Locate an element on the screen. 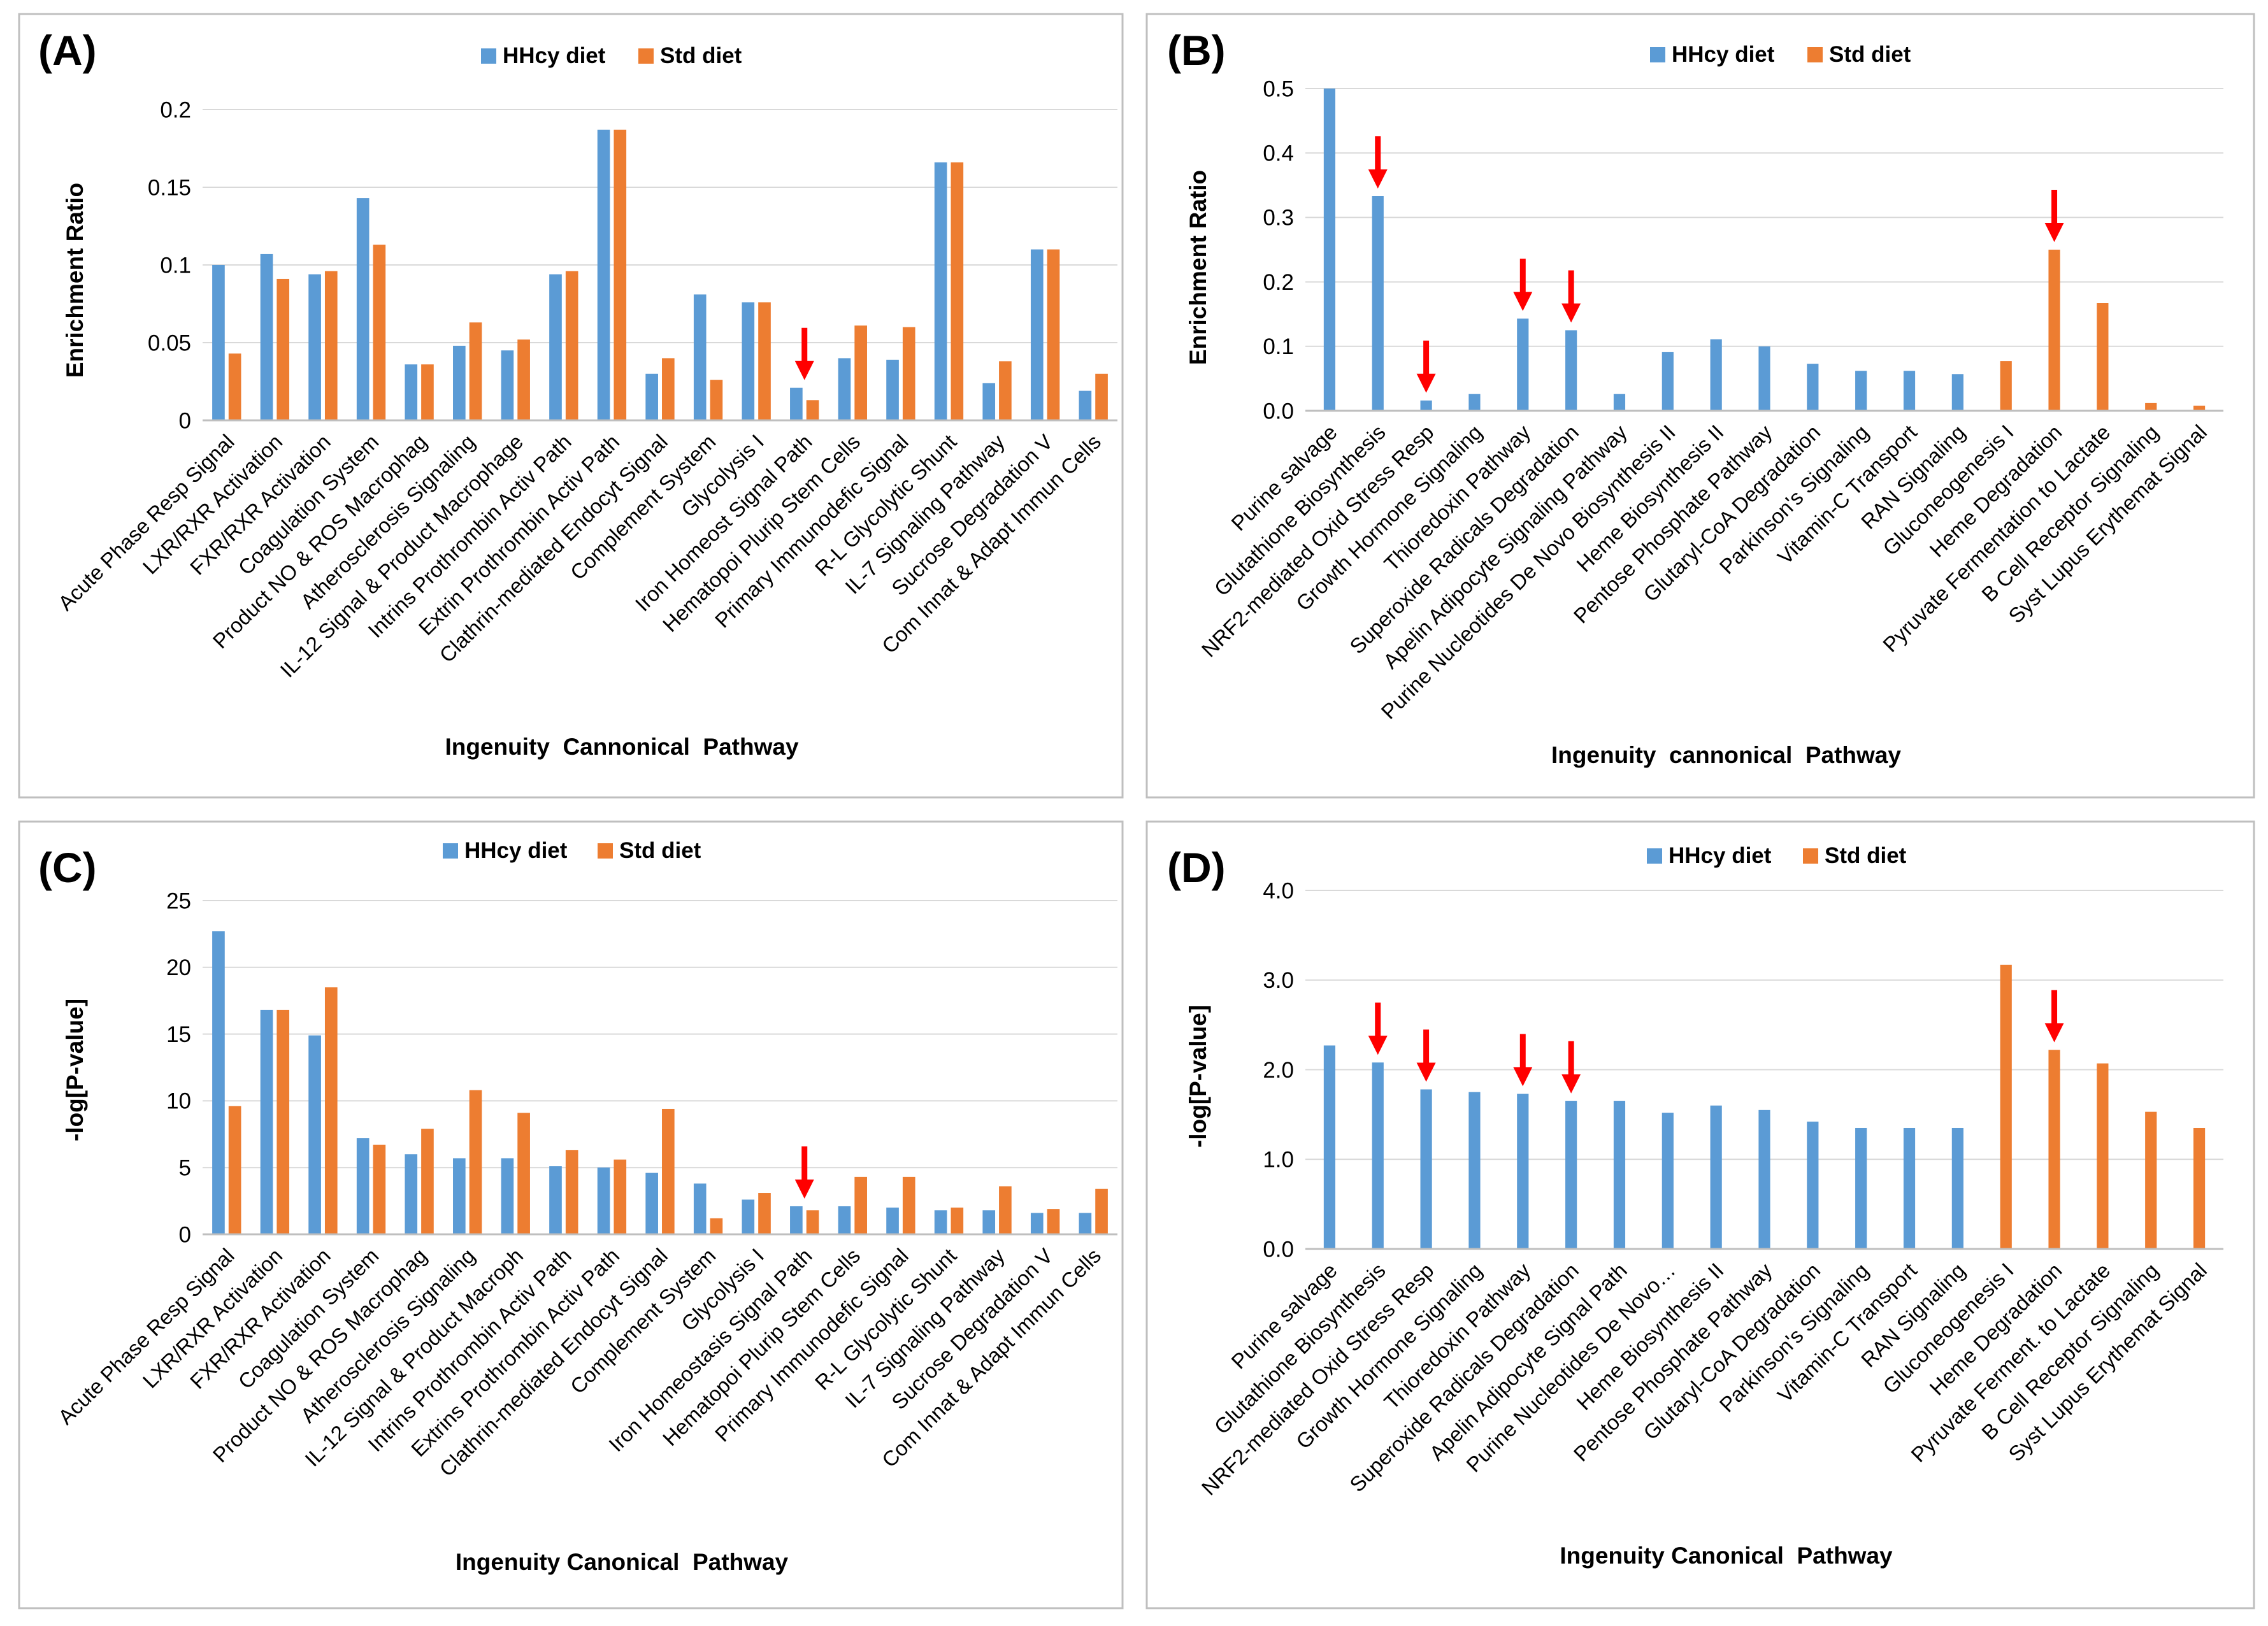 This screenshot has width=2268, height=1626. y-tick-label: 0.1 is located at coordinates (175, 265).